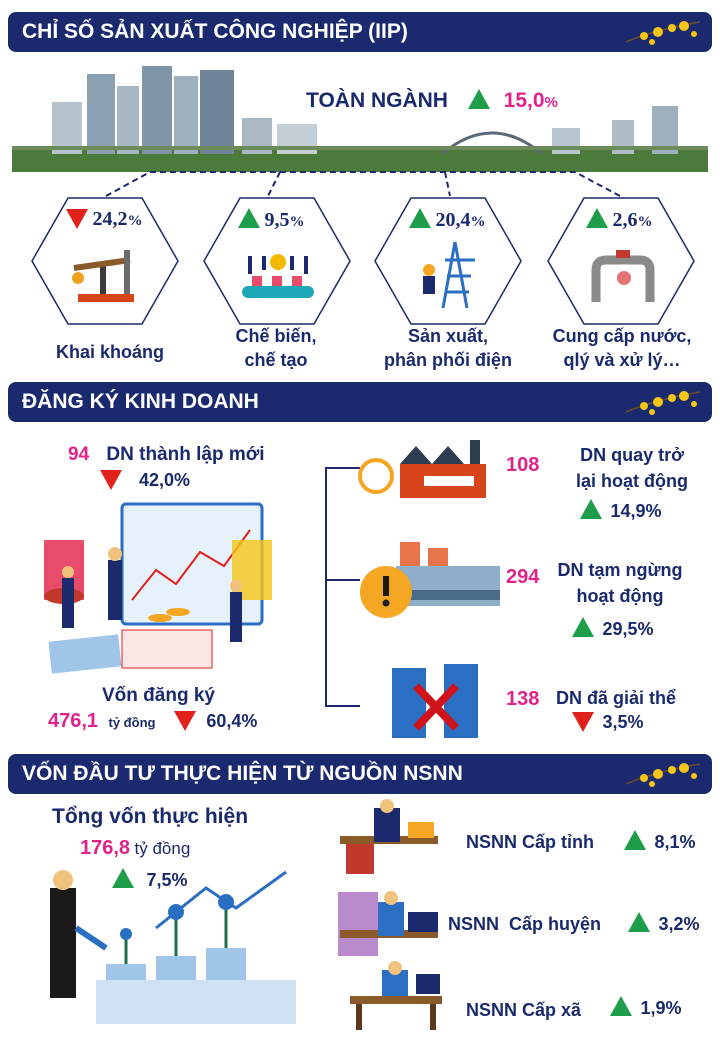  I want to click on investment-growth-illustration, so click(173, 947).